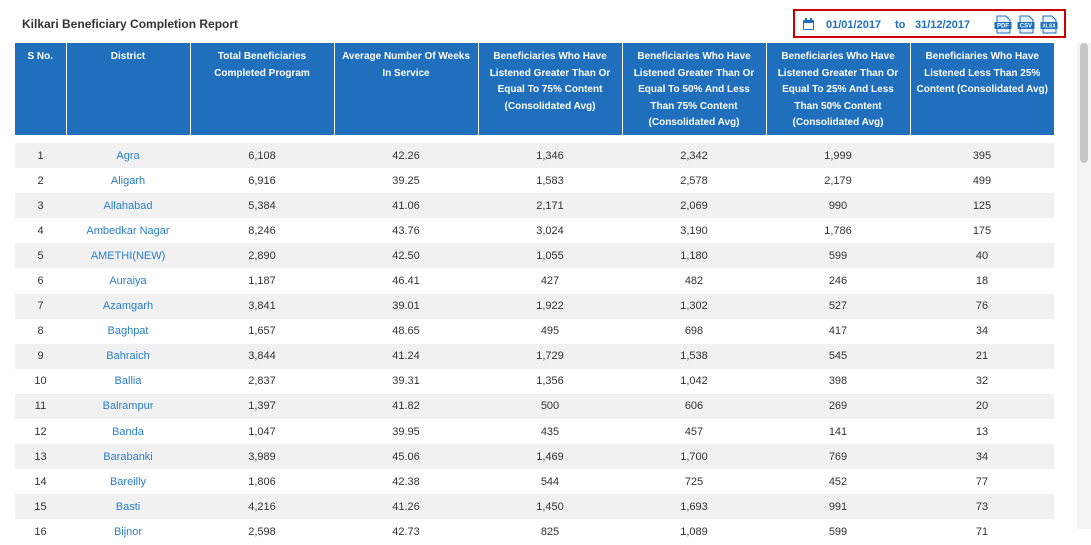 The width and height of the screenshot is (1091, 545). What do you see at coordinates (406, 281) in the screenshot?
I see `cell-avg-weeks: 46.41` at bounding box center [406, 281].